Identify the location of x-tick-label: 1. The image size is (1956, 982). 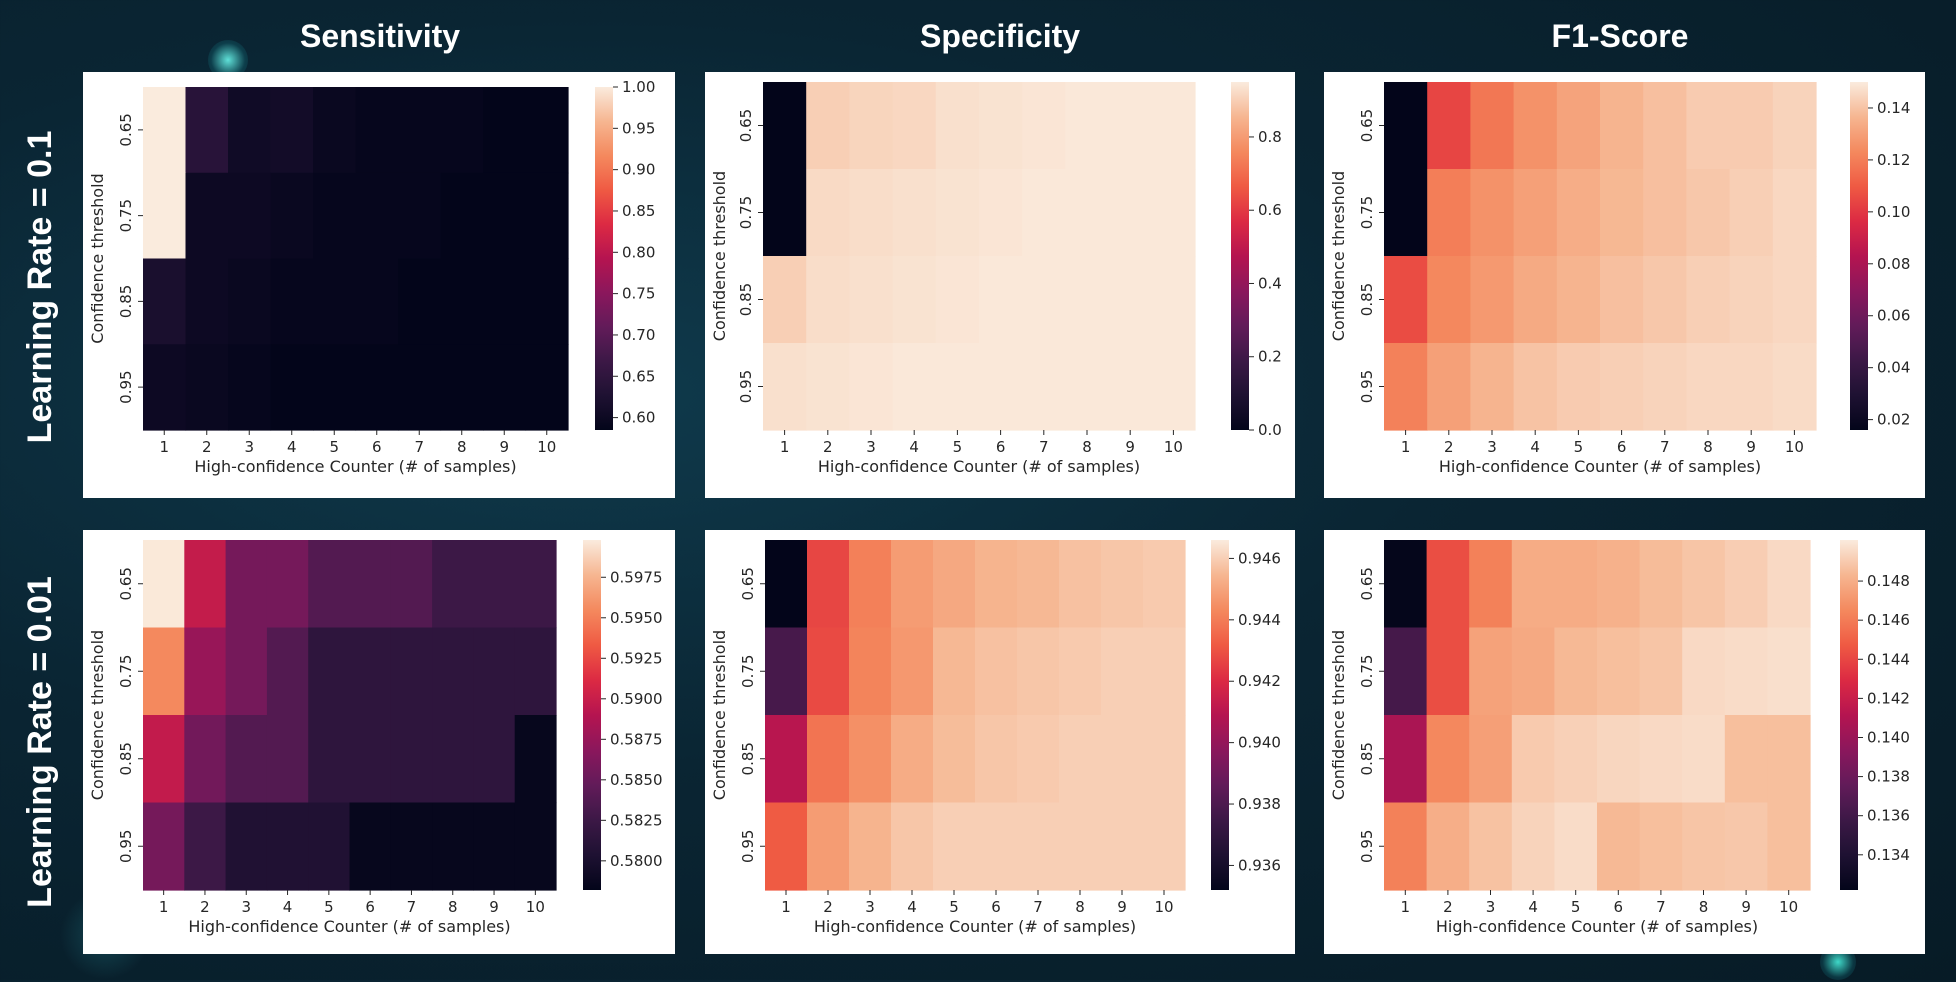
(164, 907).